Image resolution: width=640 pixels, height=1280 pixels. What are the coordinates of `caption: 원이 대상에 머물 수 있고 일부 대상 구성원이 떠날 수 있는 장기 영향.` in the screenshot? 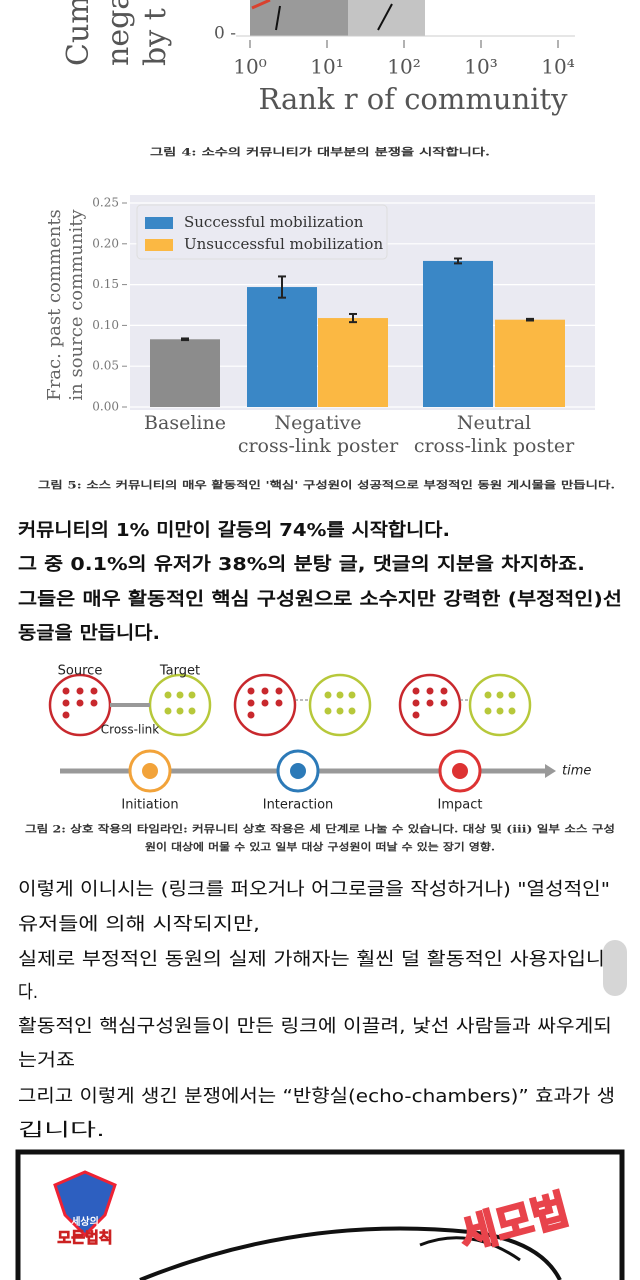 It's located at (320, 847).